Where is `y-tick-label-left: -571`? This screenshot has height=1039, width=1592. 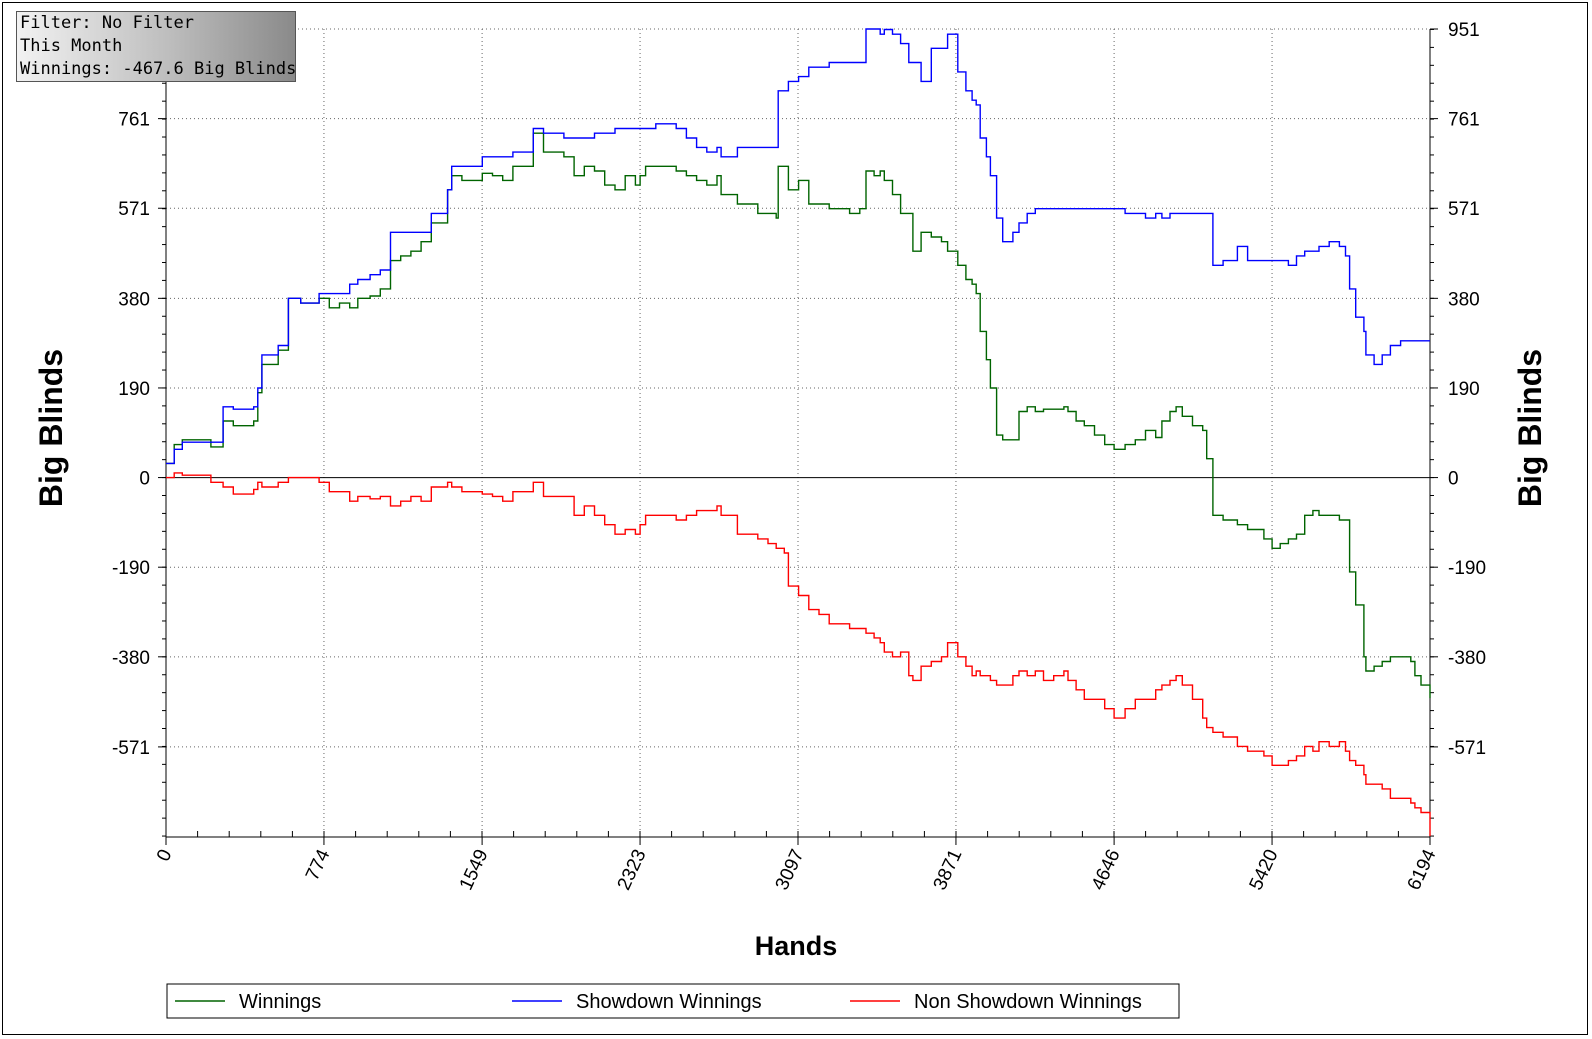 y-tick-label-left: -571 is located at coordinates (131, 748).